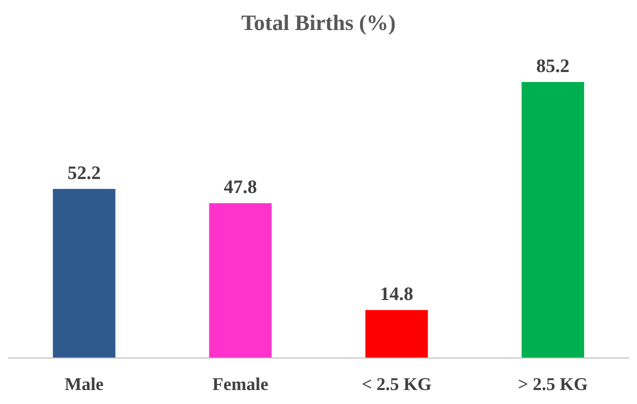  What do you see at coordinates (84, 173) in the screenshot?
I see `data-label: 52.2` at bounding box center [84, 173].